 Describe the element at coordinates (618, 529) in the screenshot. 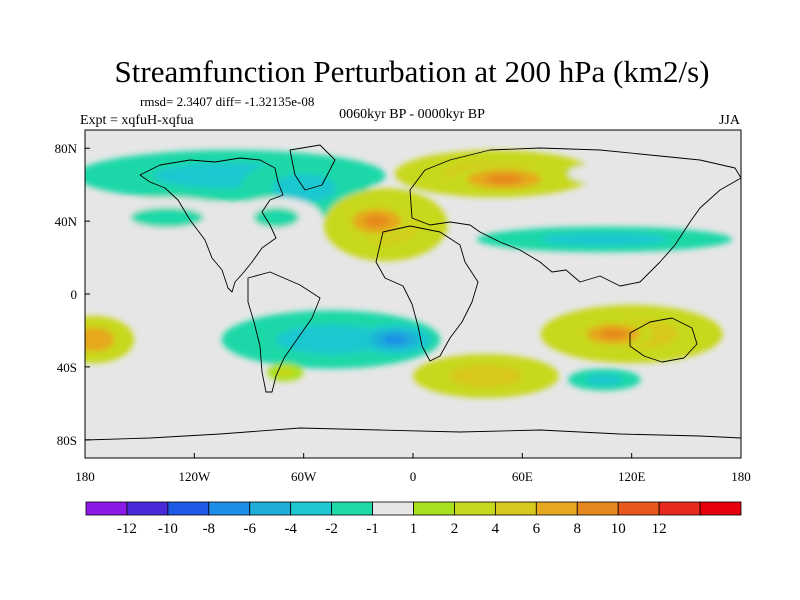

I see `colorbar-label: 10` at that location.